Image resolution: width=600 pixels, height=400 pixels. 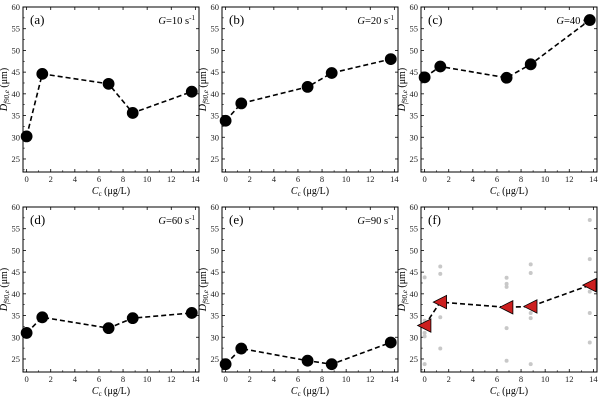 What do you see at coordinates (236, 19) in the screenshot?
I see `panel-label: (b)` at bounding box center [236, 19].